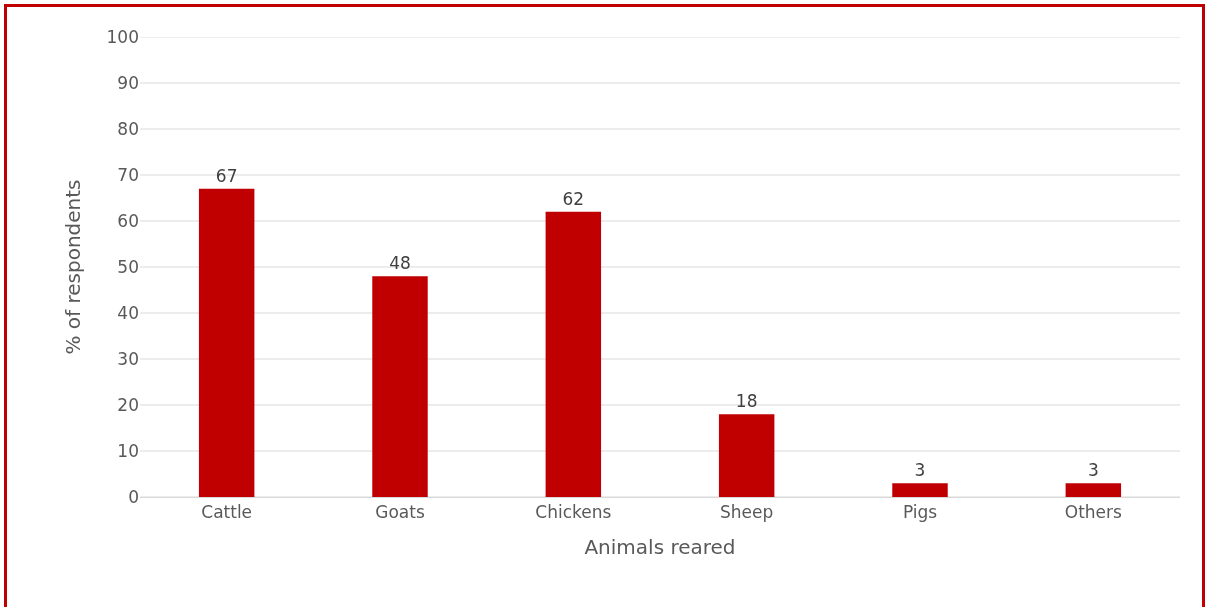 The height and width of the screenshot is (607, 1213). What do you see at coordinates (400, 263) in the screenshot?
I see `data-label: 48` at bounding box center [400, 263].